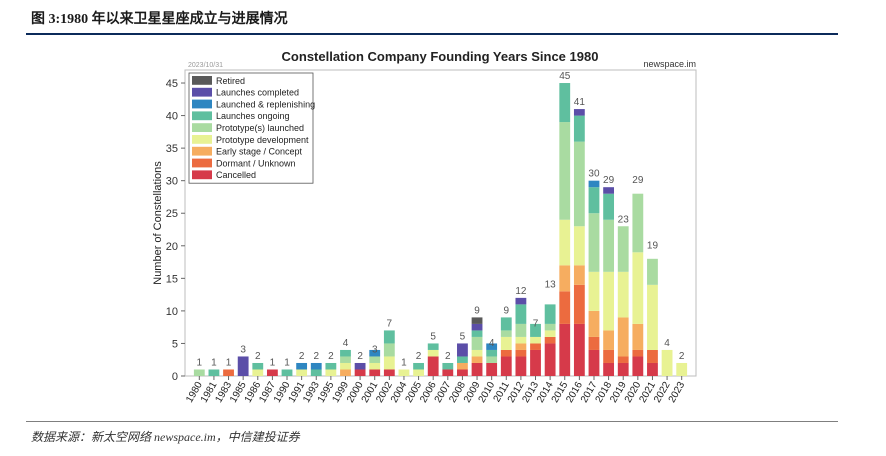 This screenshot has height=456, width=886. Describe the element at coordinates (236, 175) in the screenshot. I see `legend-label: Cancelled` at that location.